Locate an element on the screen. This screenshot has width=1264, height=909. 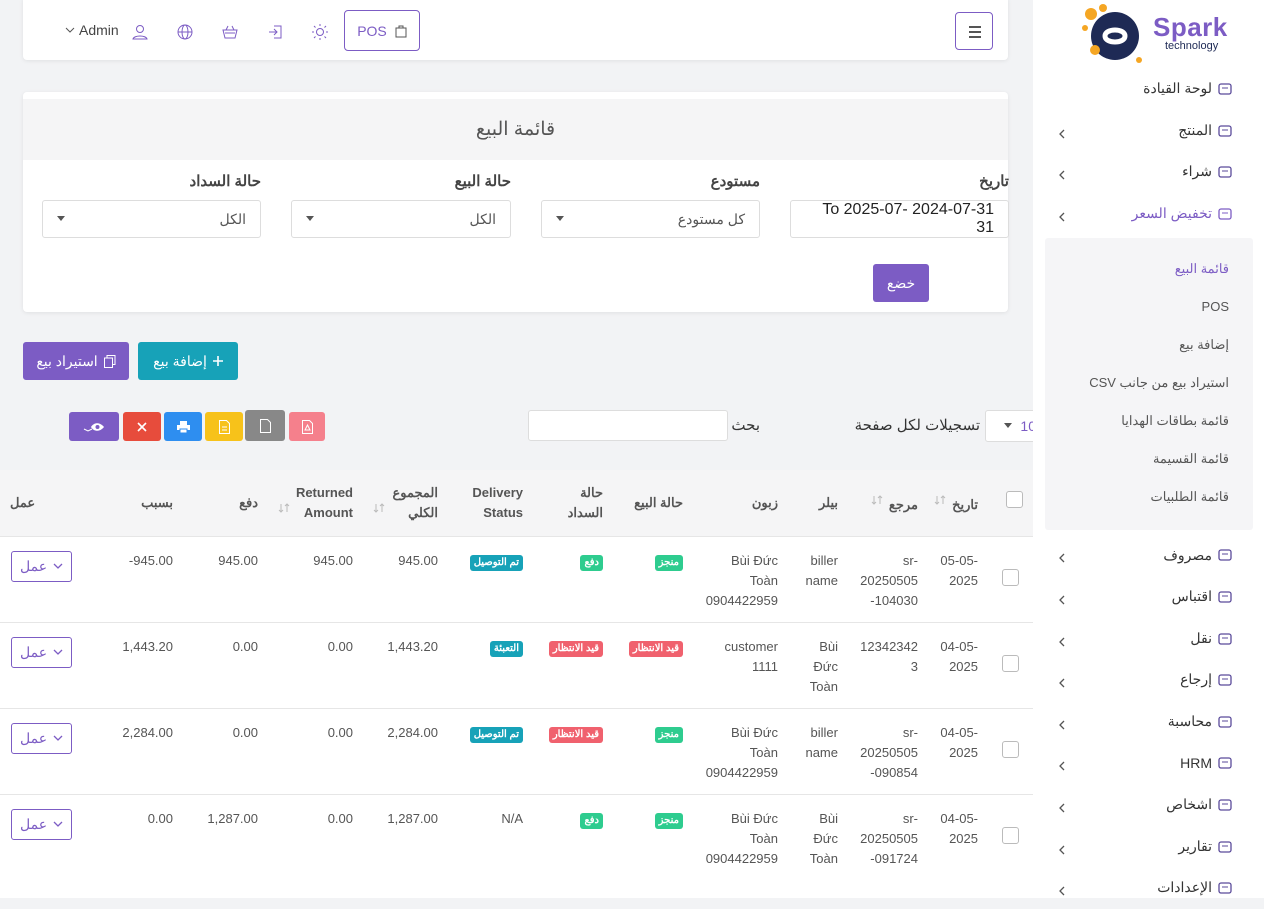
caret-icon is located at coordinates (58, 738).